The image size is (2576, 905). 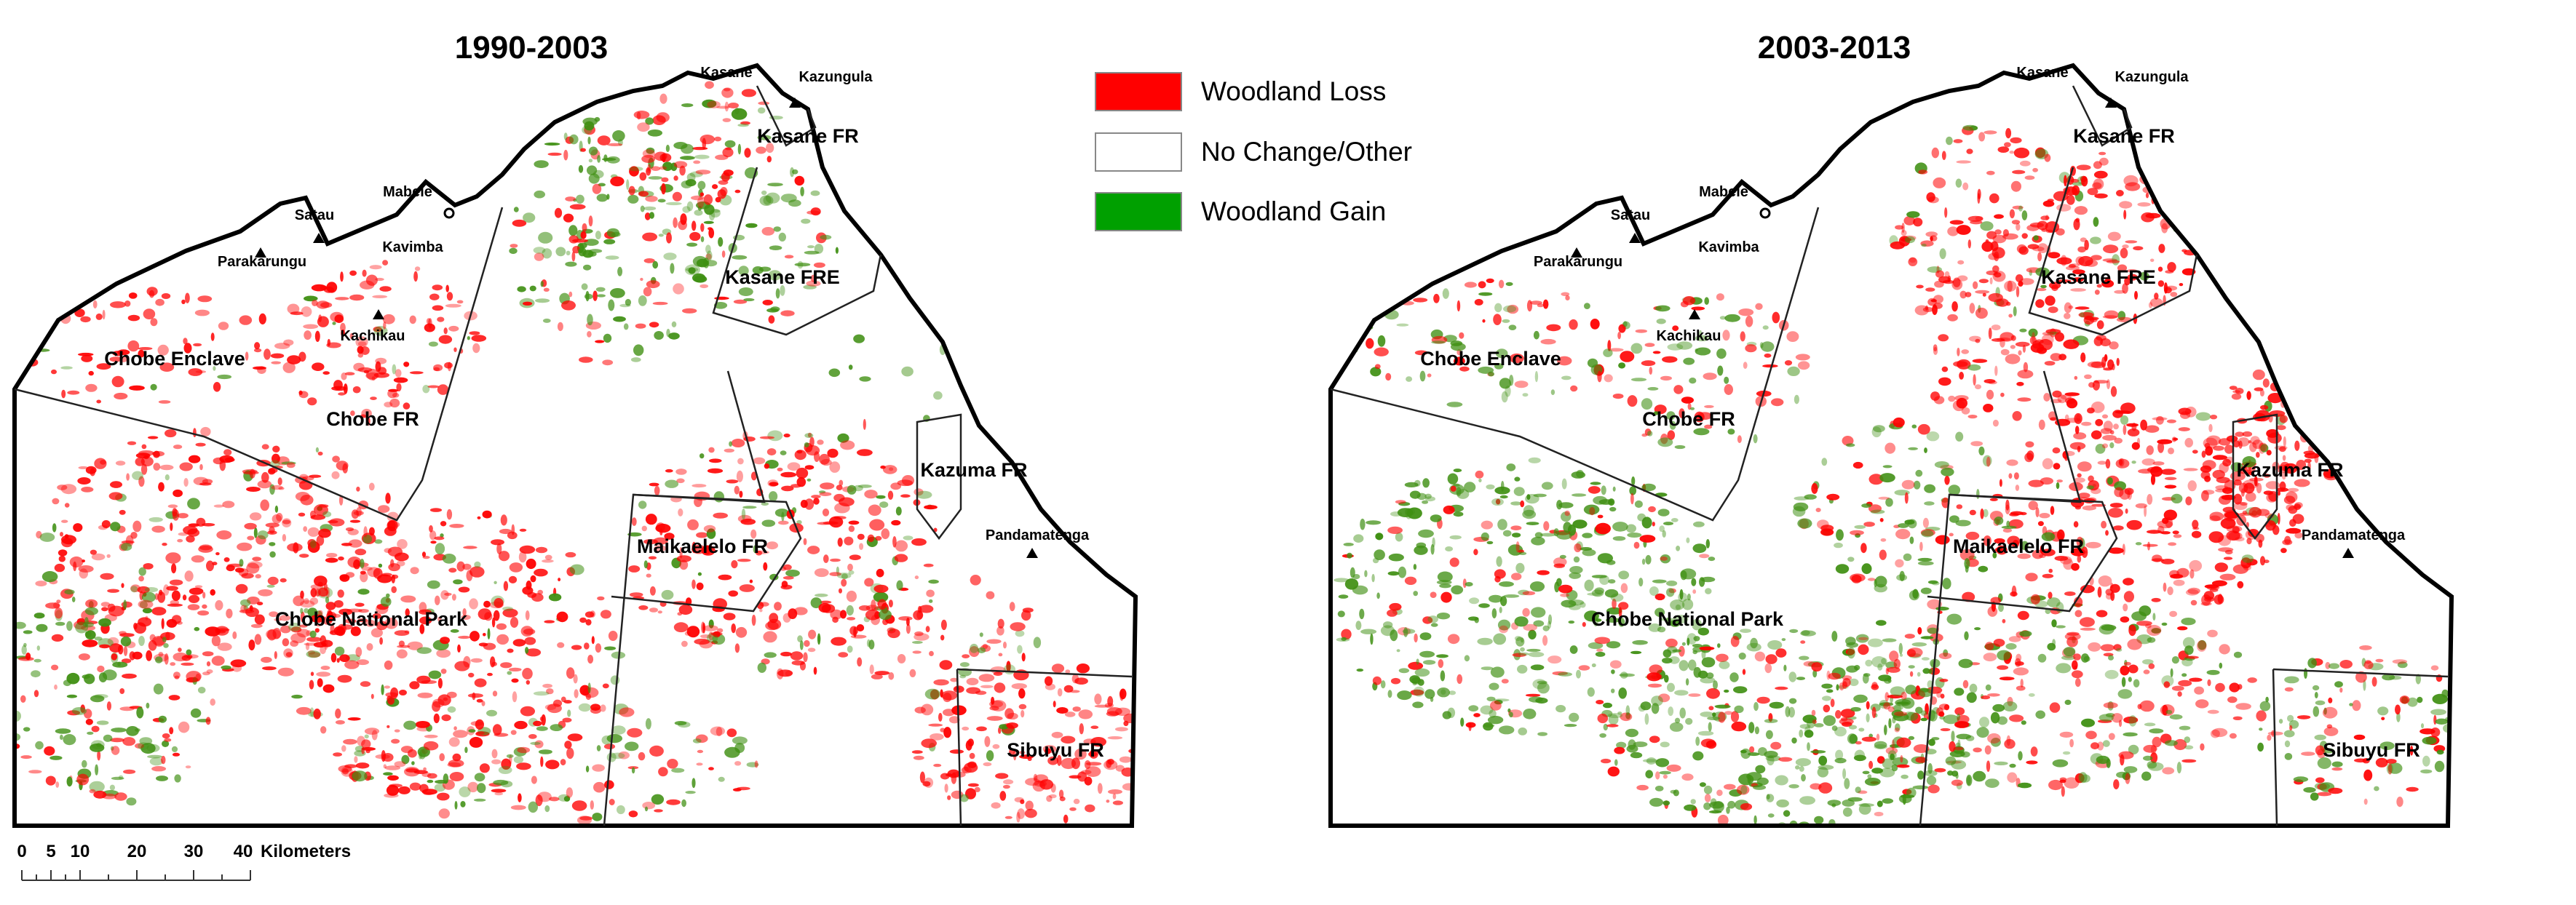 What do you see at coordinates (1687, 619) in the screenshot?
I see `region-label-chobe-national-park: Chobe National Park` at bounding box center [1687, 619].